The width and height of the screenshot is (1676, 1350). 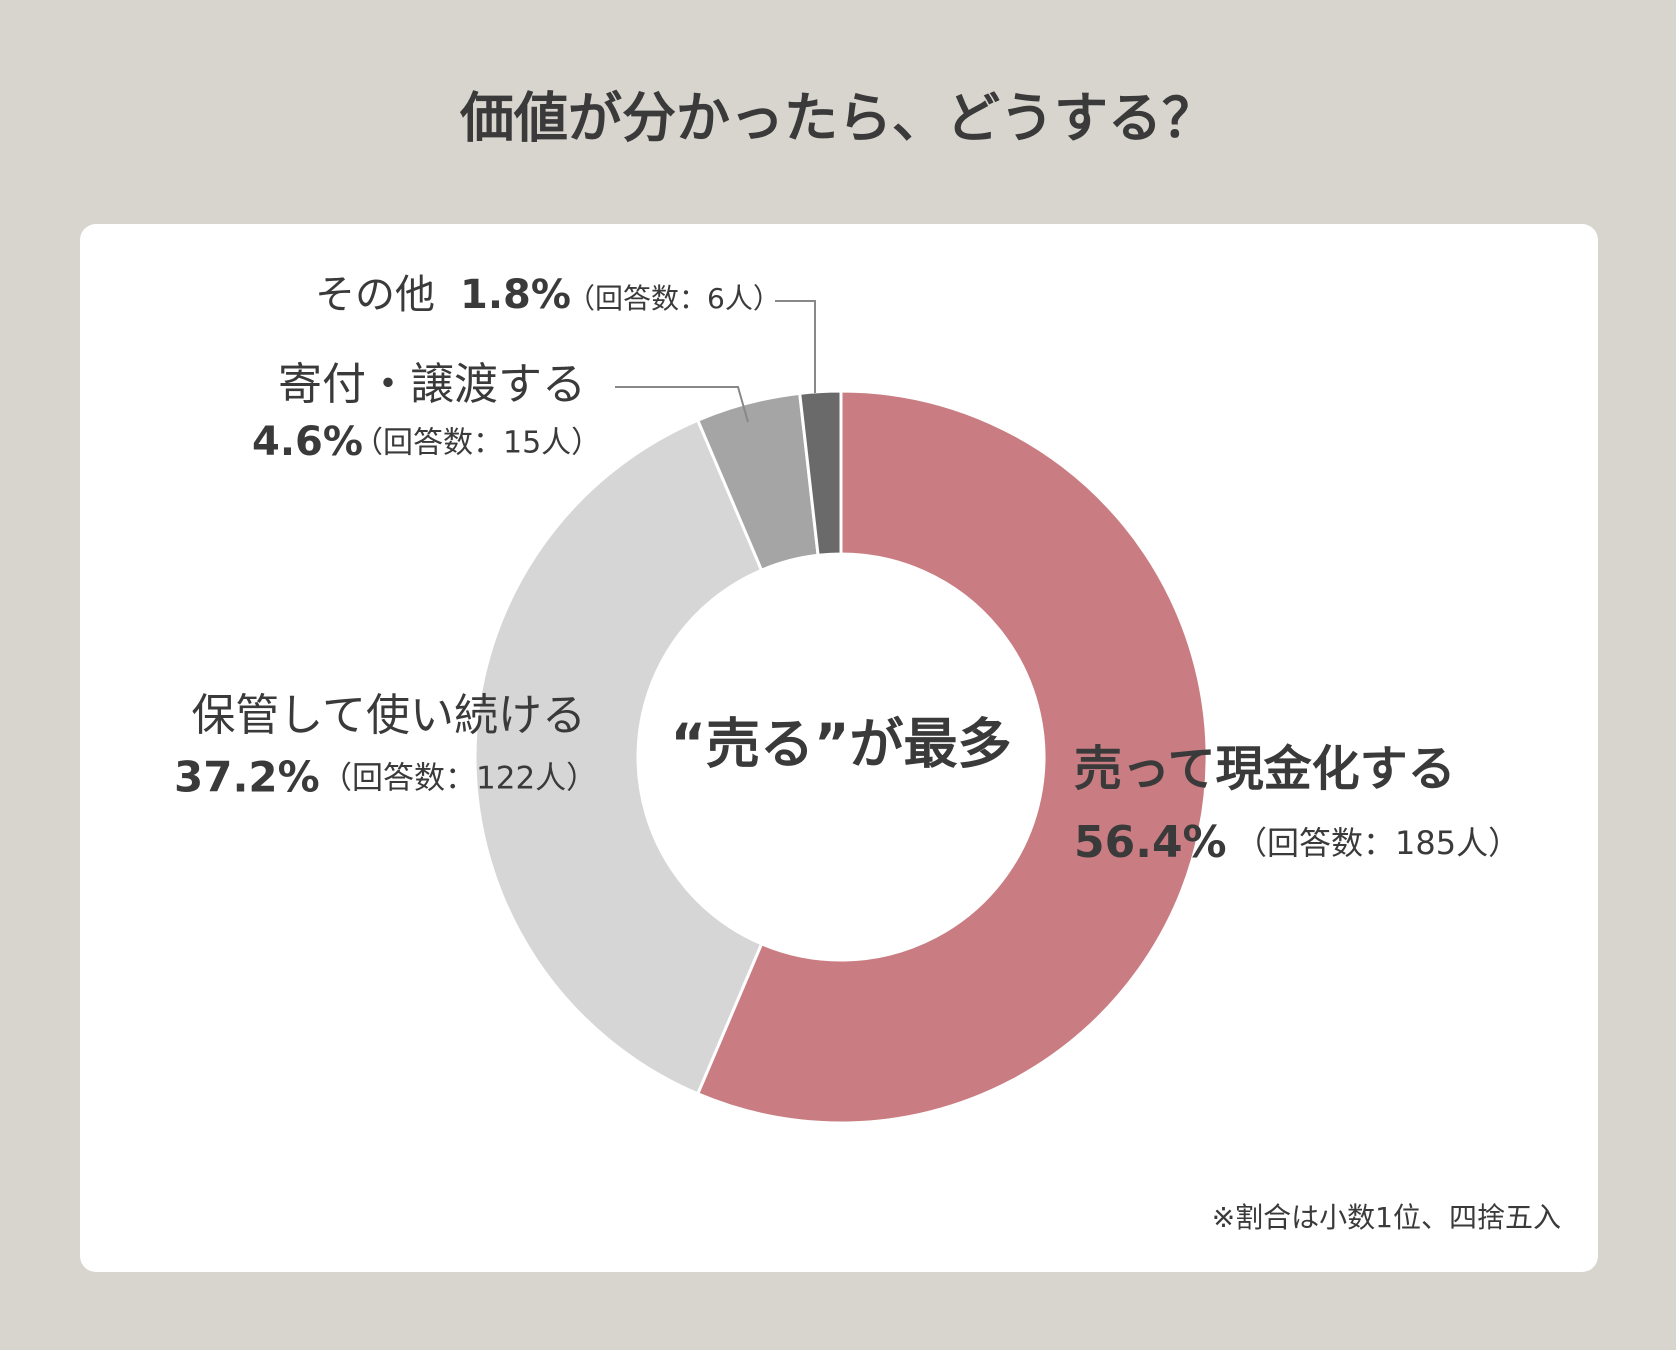 I want to click on value-label: 37.2%, so click(x=247, y=777).